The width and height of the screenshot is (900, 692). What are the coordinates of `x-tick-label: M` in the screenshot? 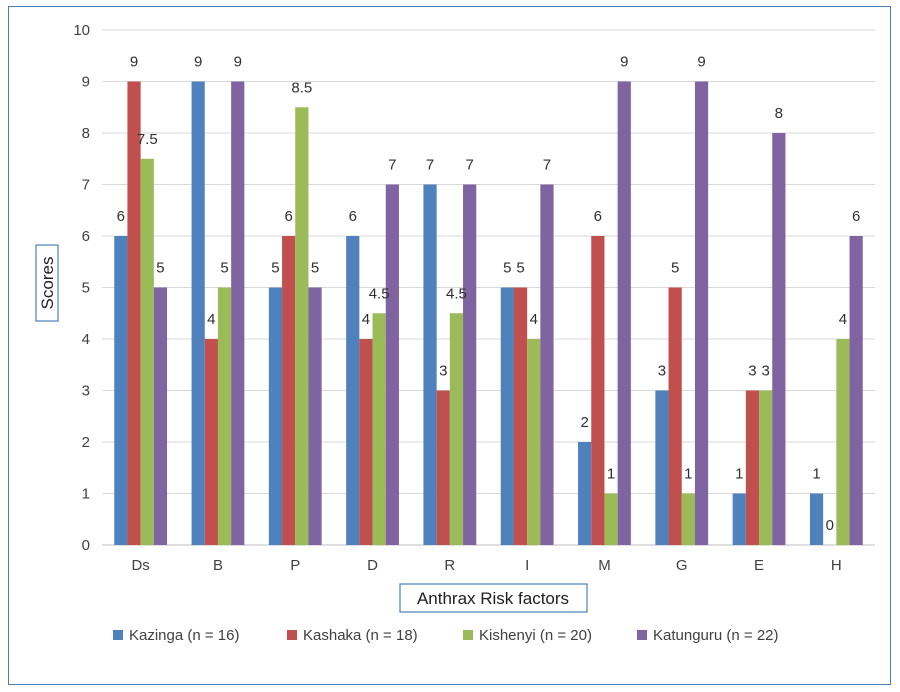 It's located at (604, 565).